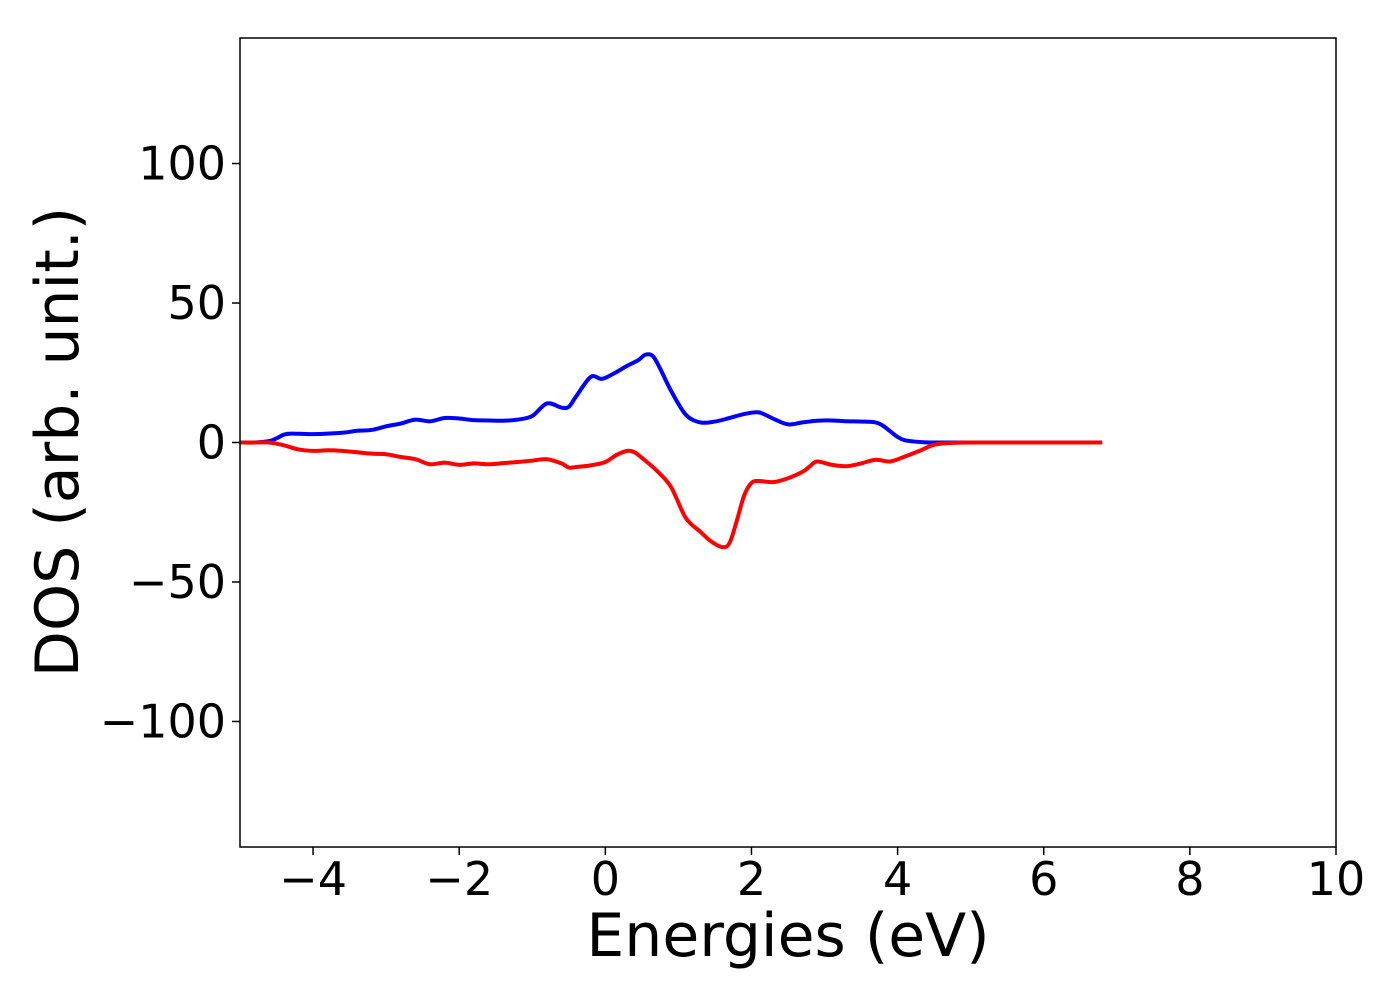 This screenshot has height=1000, width=1400. Describe the element at coordinates (1189, 879) in the screenshot. I see `x-tick-label: 8` at that location.